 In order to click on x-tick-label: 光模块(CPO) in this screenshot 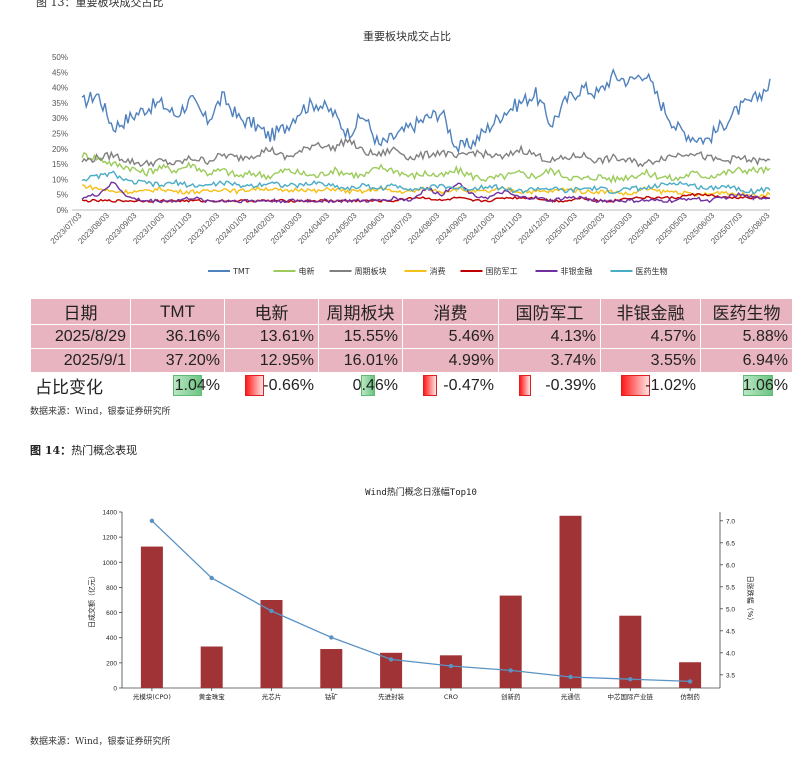, I will do `click(152, 696)`.